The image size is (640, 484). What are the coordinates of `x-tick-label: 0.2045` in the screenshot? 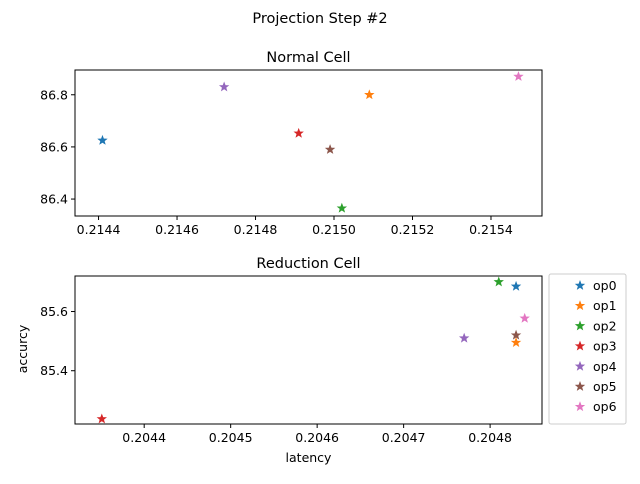 It's located at (231, 437).